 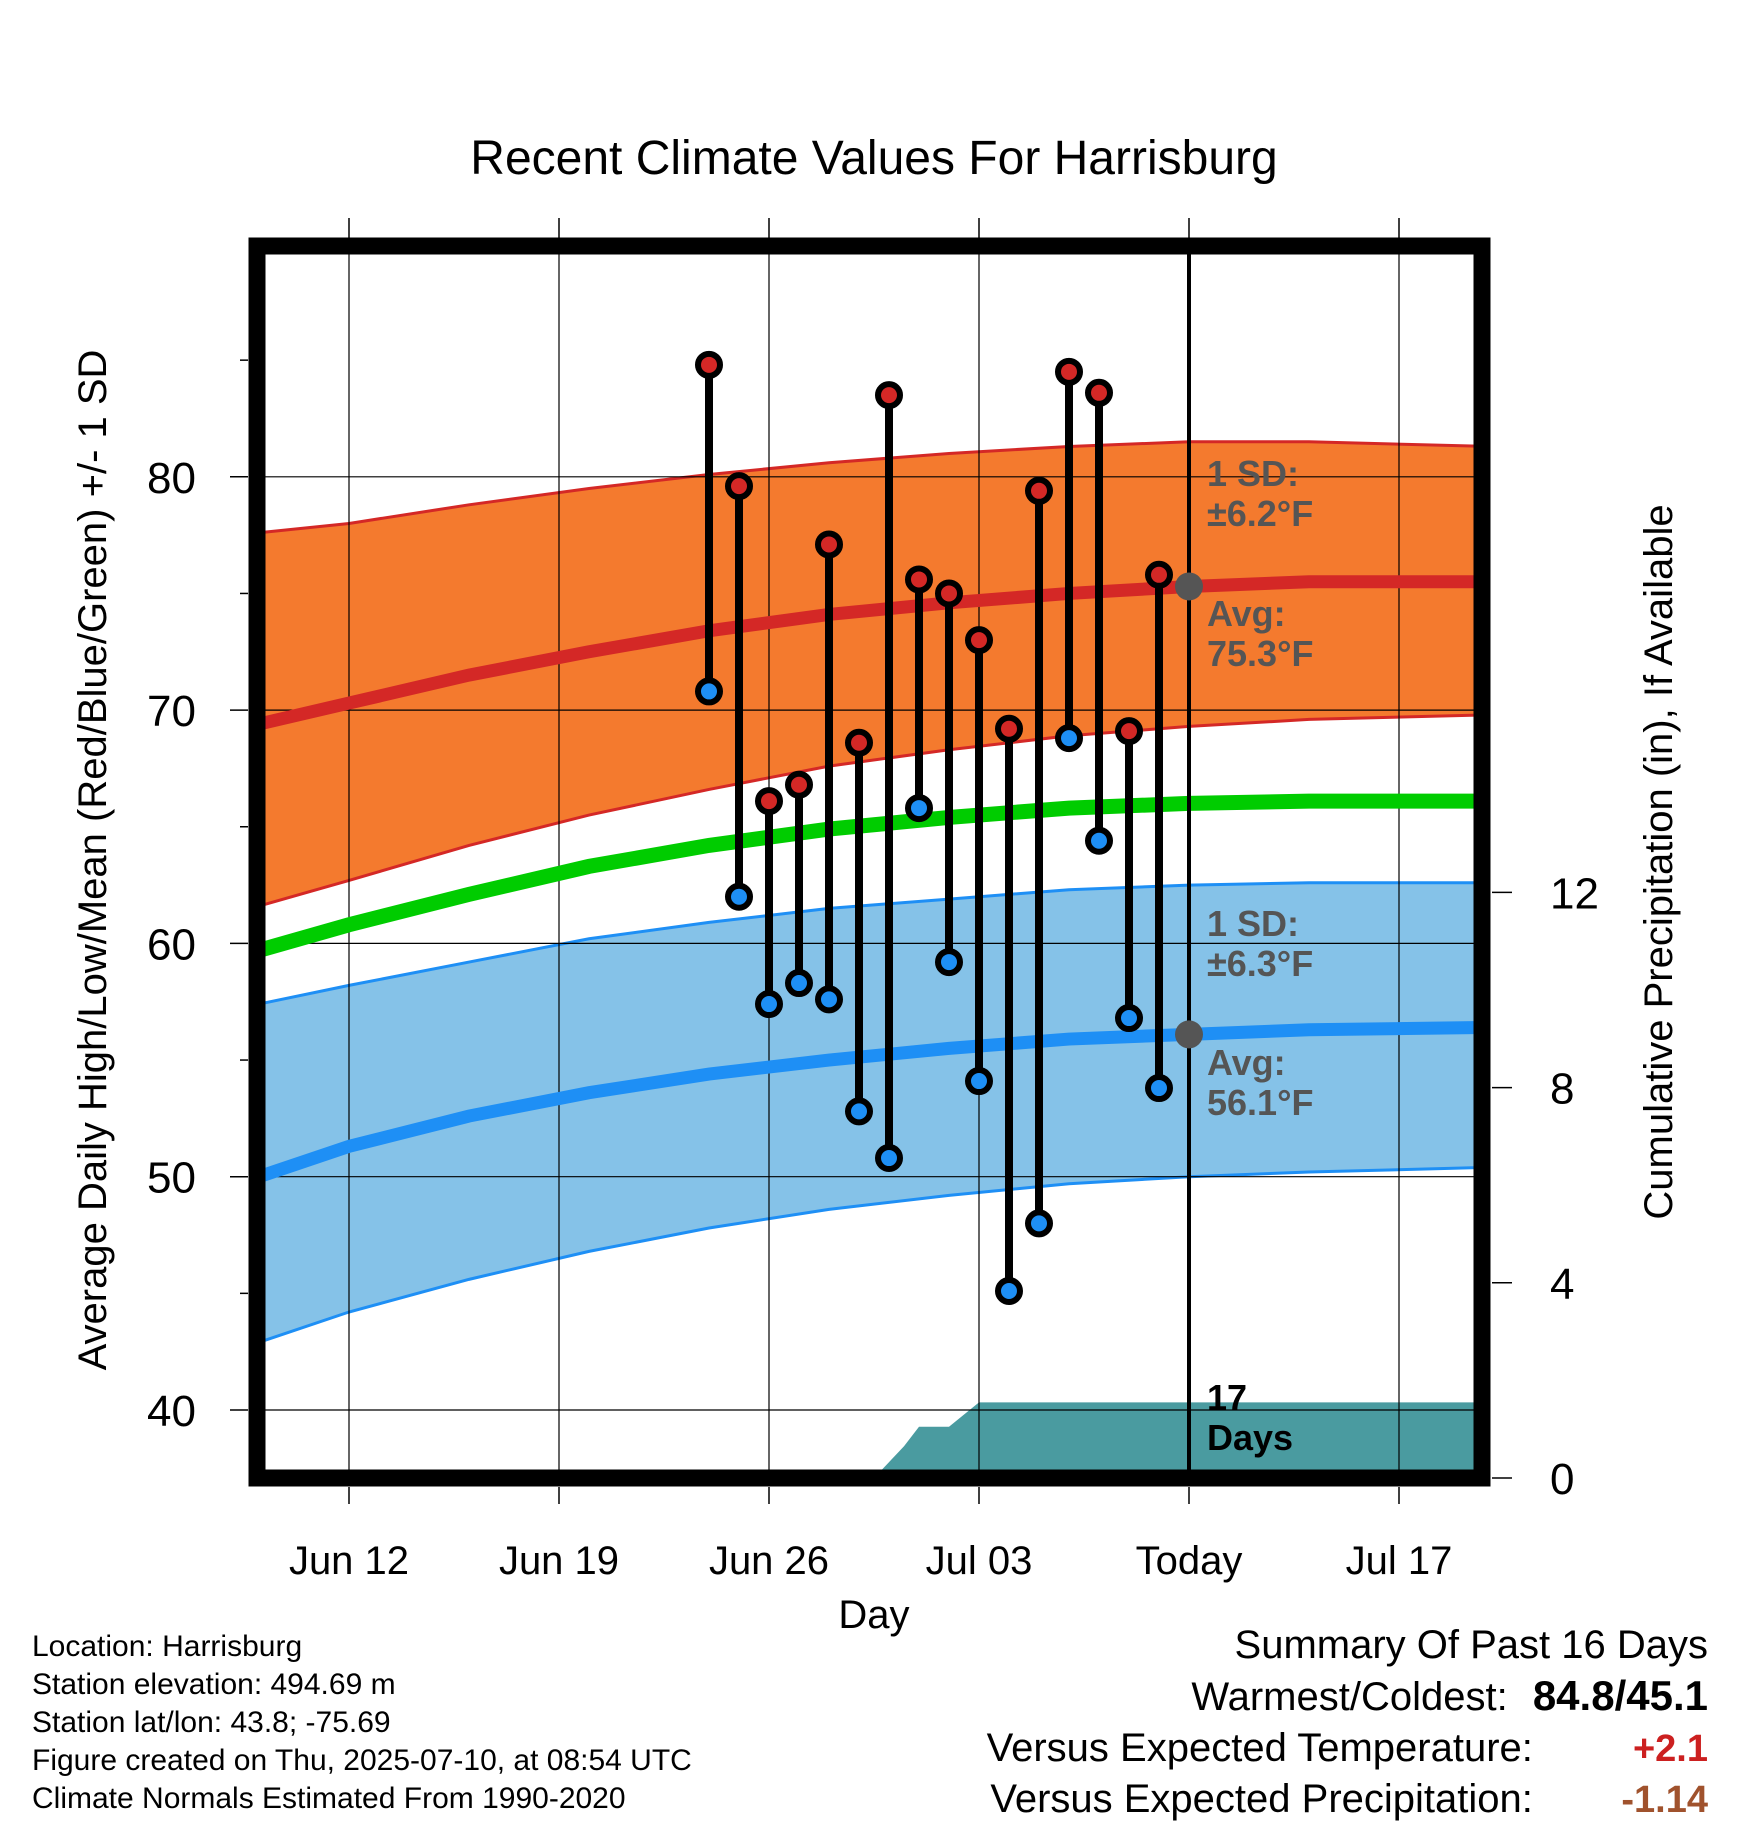 What do you see at coordinates (1260, 653) in the screenshot?
I see `high-avg-label: 75.3°F` at bounding box center [1260, 653].